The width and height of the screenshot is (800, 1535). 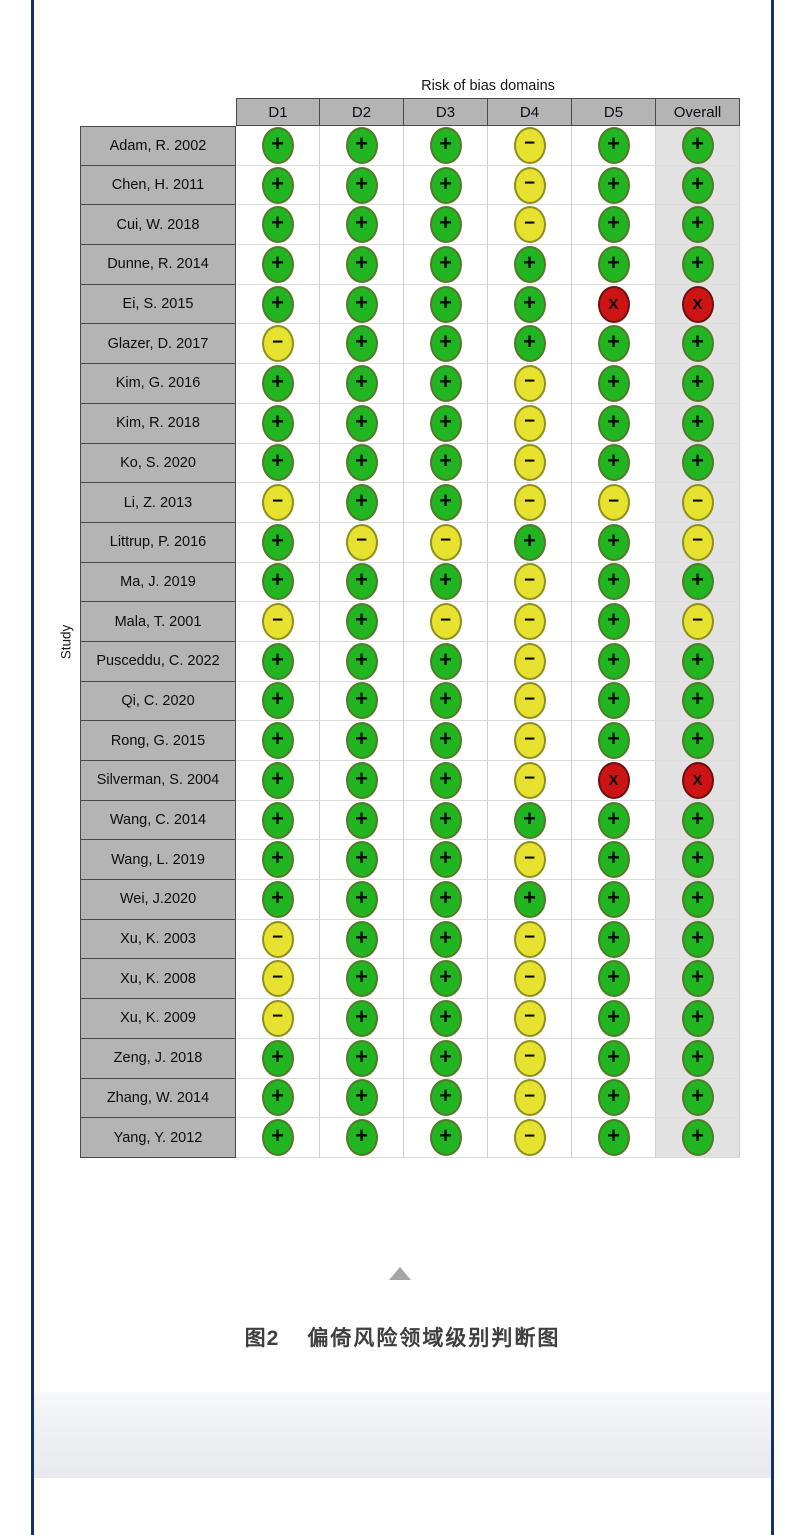 I want to click on study-name-cell: Kim, G. 2016, so click(x=158, y=384).